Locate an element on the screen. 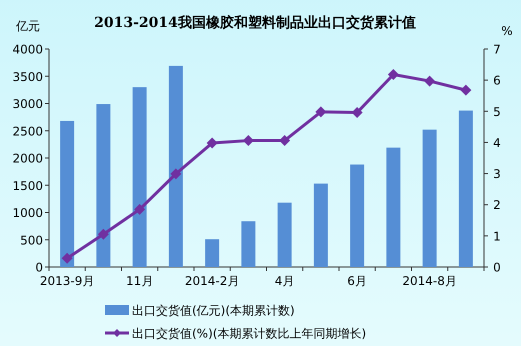 The width and height of the screenshot is (521, 346). y2-tick-label: 1 is located at coordinates (497, 236).